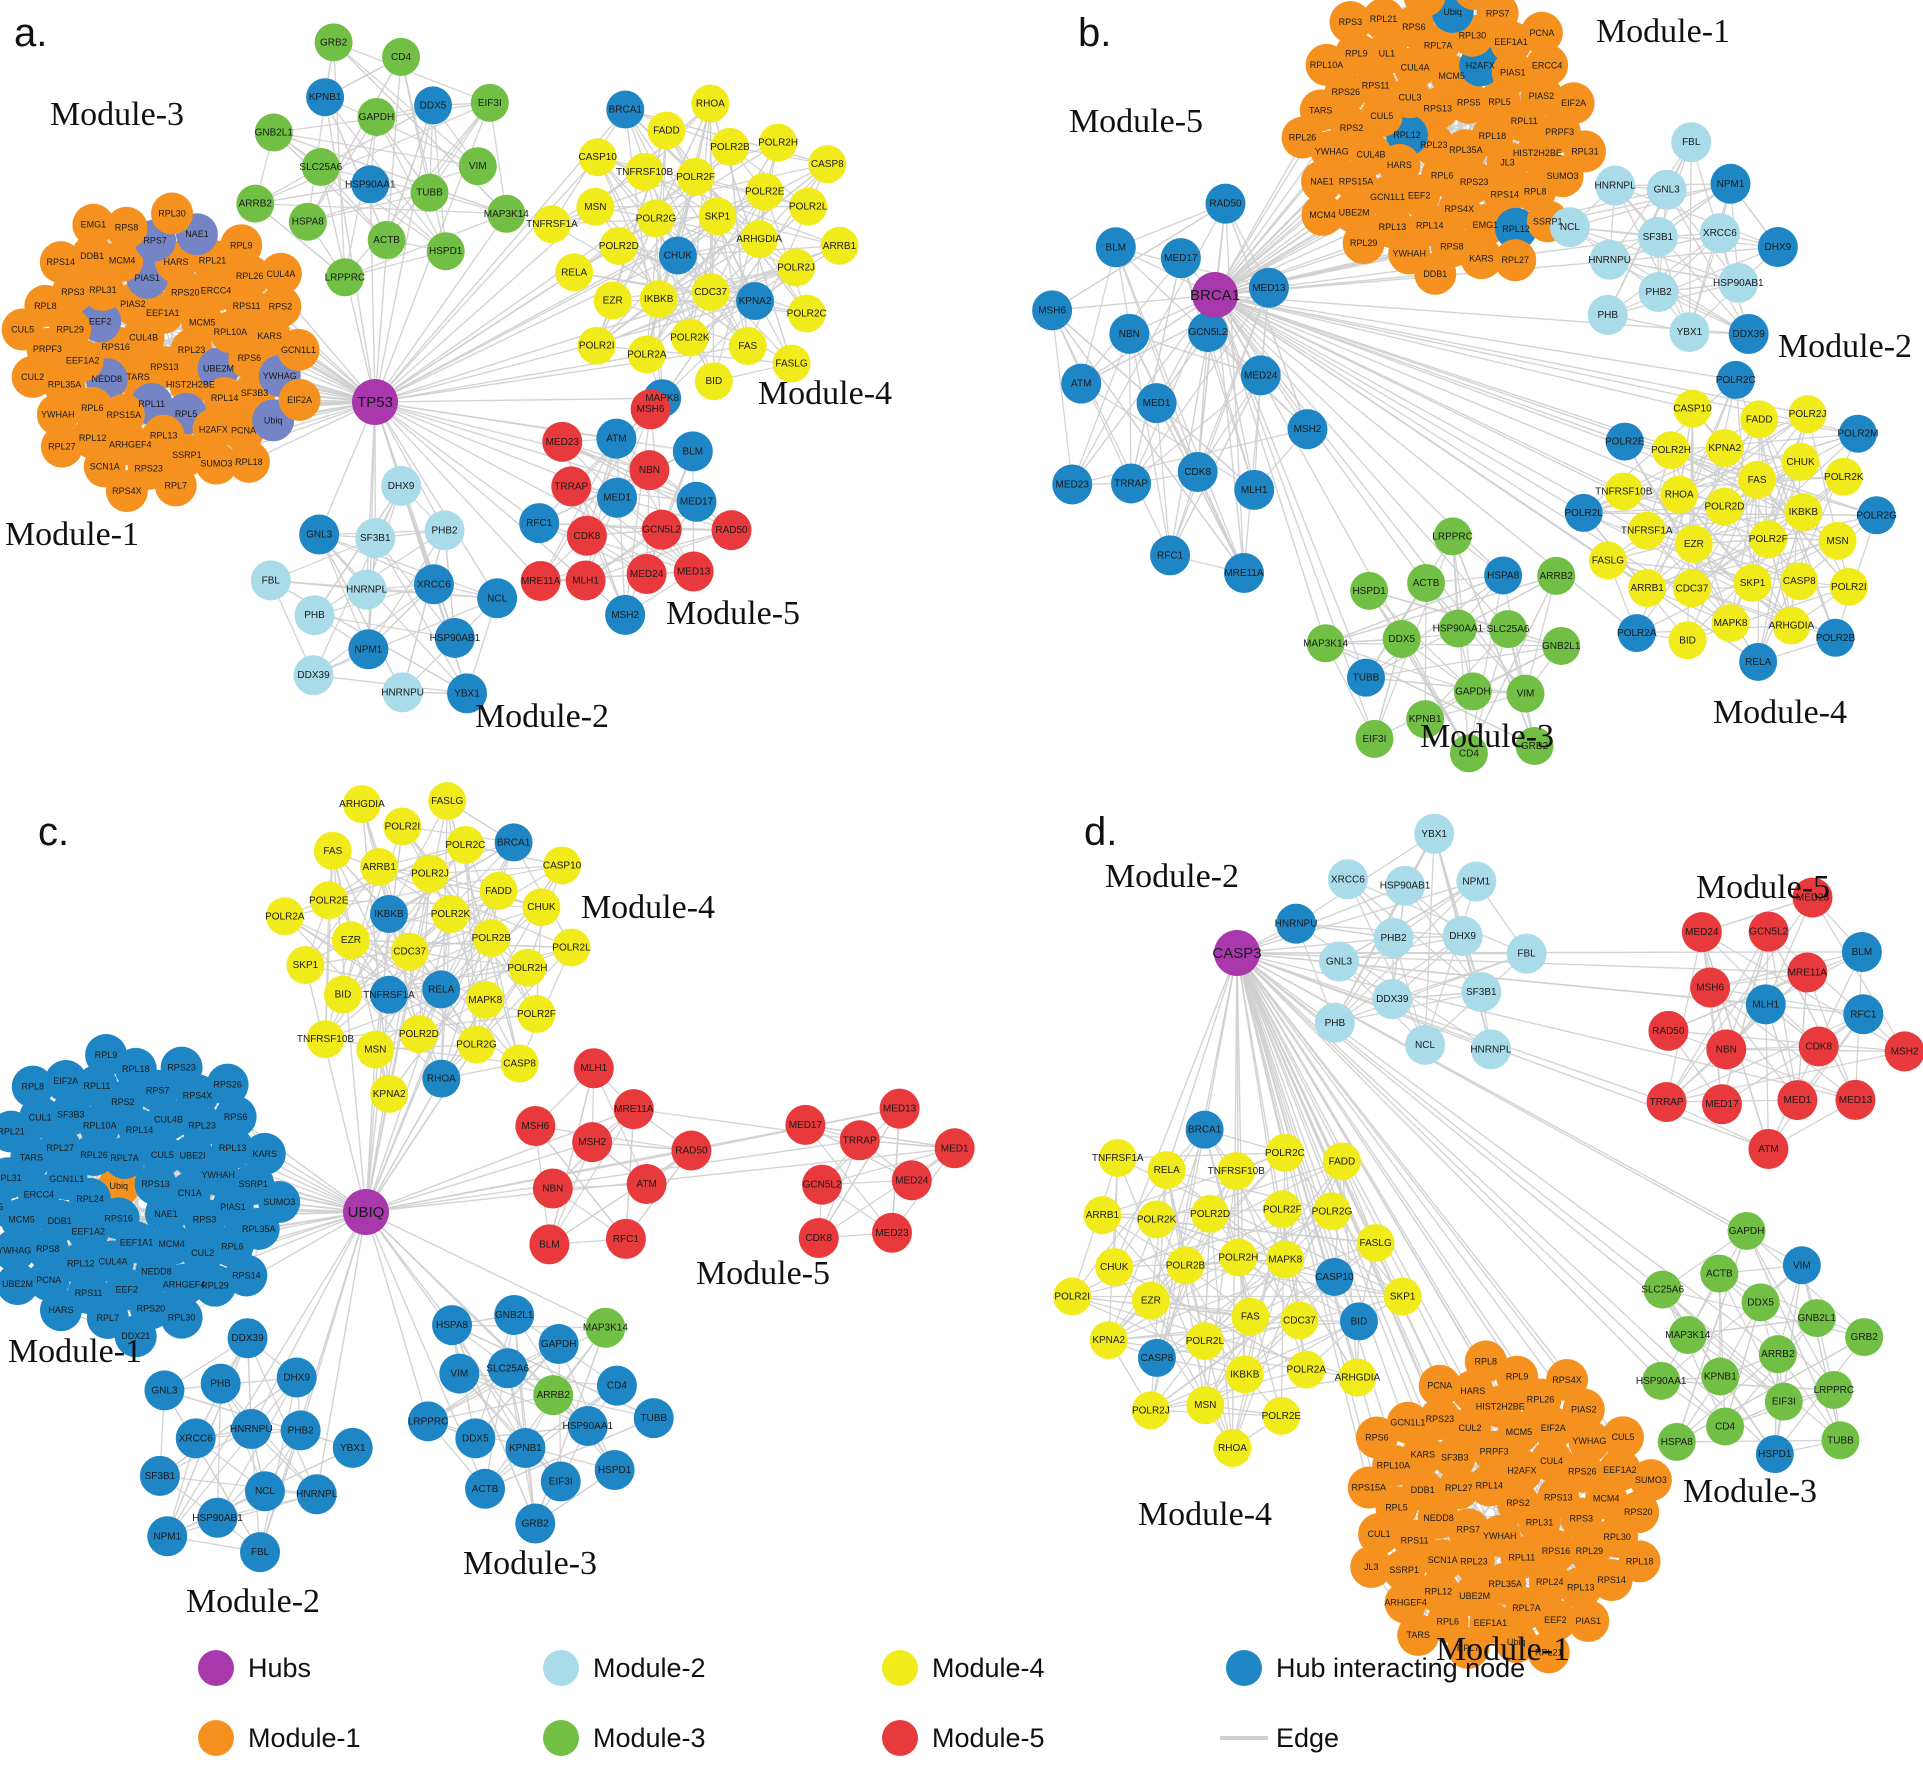  Describe the element at coordinates (273, 132) in the screenshot. I see `gene-node-GNB2L1` at that location.